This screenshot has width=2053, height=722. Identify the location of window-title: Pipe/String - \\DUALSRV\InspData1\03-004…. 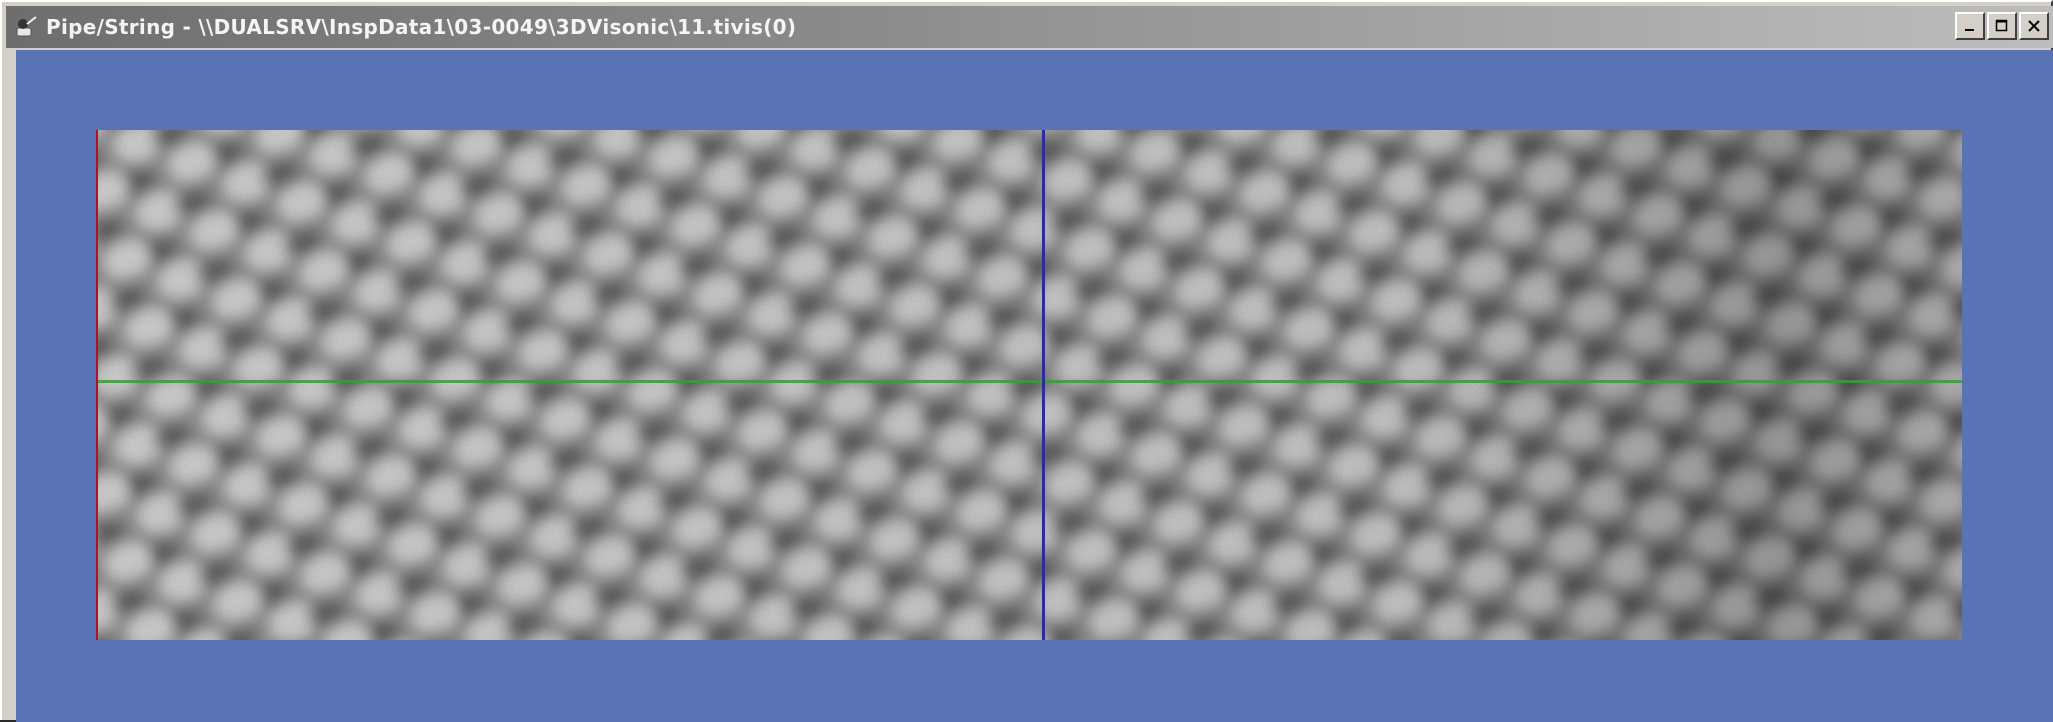
(421, 27).